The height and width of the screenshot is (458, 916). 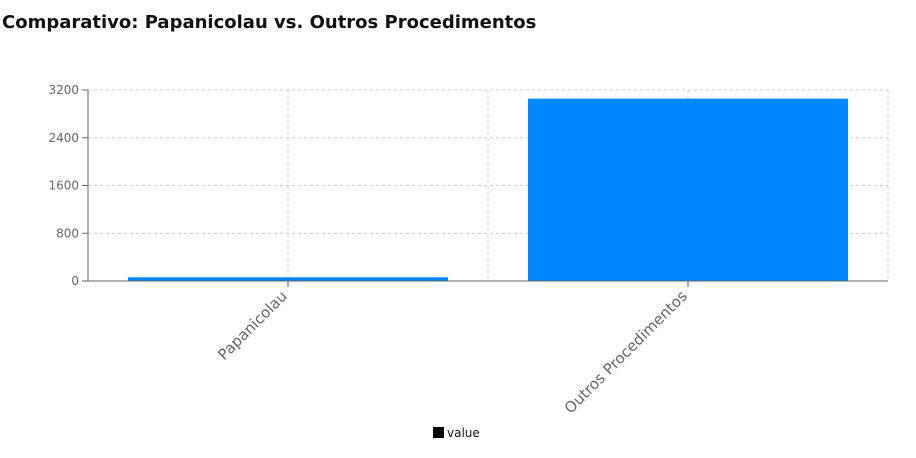 I want to click on y-tick-label: 0, so click(x=75, y=281).